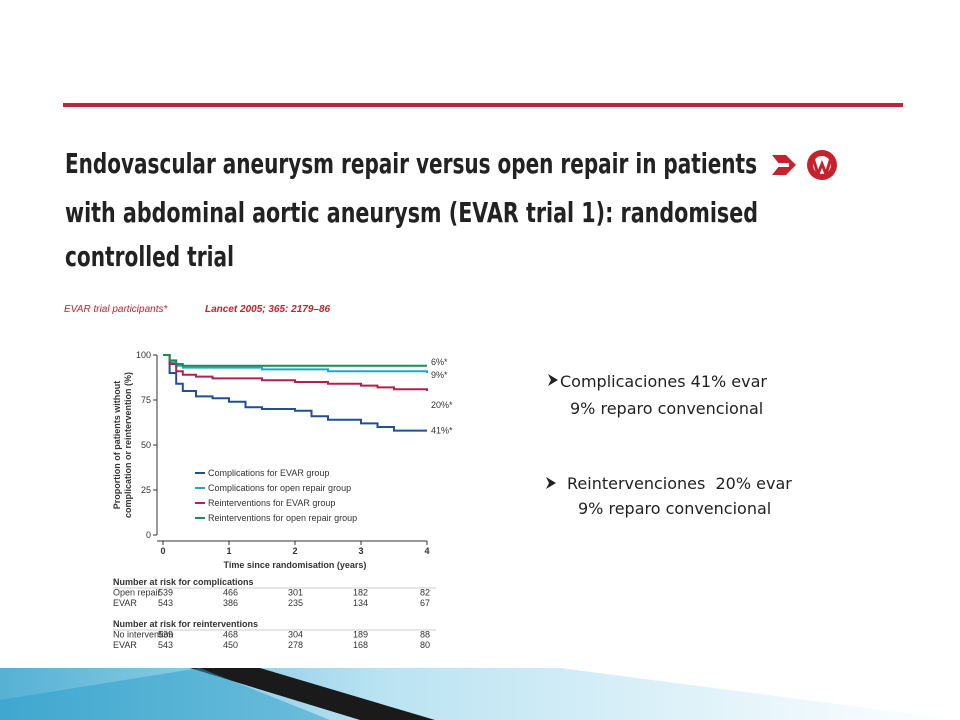  What do you see at coordinates (143, 635) in the screenshot?
I see `table-cell: No intervention` at bounding box center [143, 635].